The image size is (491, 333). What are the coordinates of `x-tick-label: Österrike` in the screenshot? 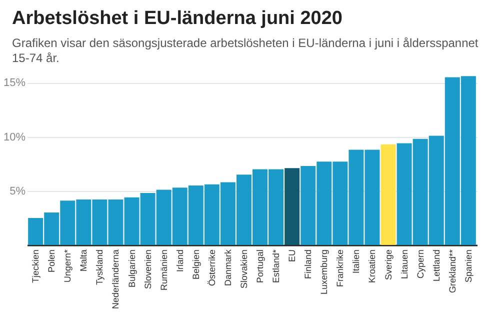 It's located at (211, 268).